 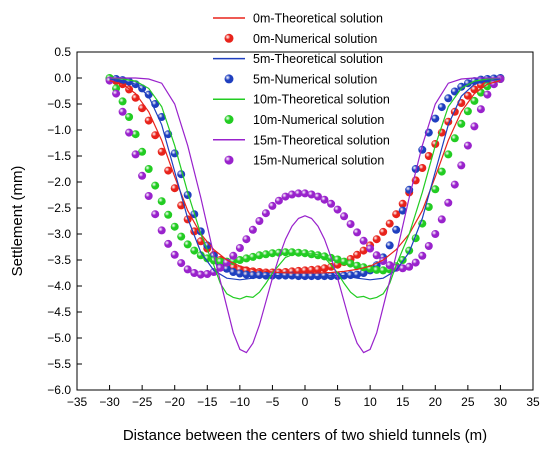 I want to click on y-tick-label: 0.0, so click(x=62, y=78).